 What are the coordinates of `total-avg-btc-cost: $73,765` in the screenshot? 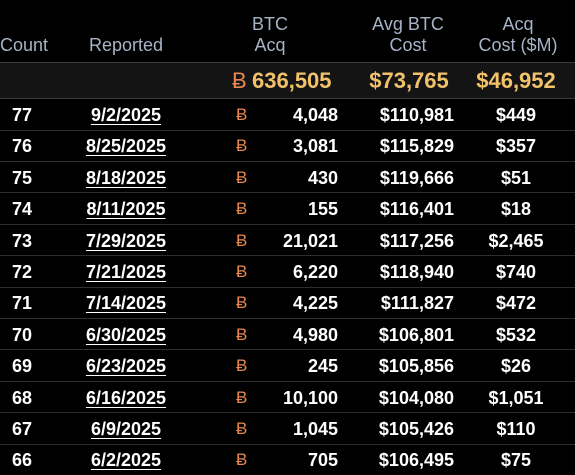 It's located at (409, 80).